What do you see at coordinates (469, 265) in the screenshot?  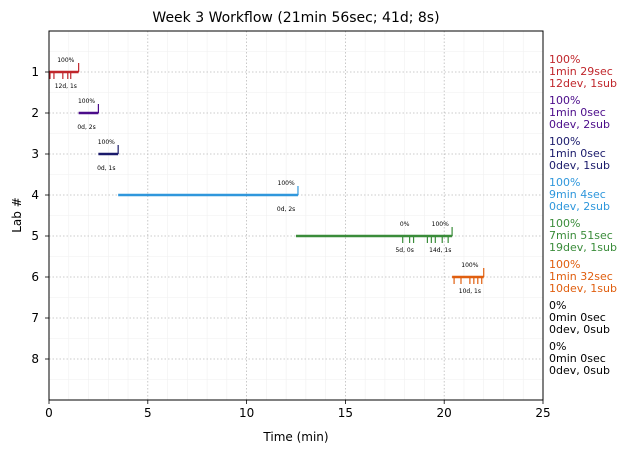 I see `lab-6-annotation: 100%` at bounding box center [469, 265].